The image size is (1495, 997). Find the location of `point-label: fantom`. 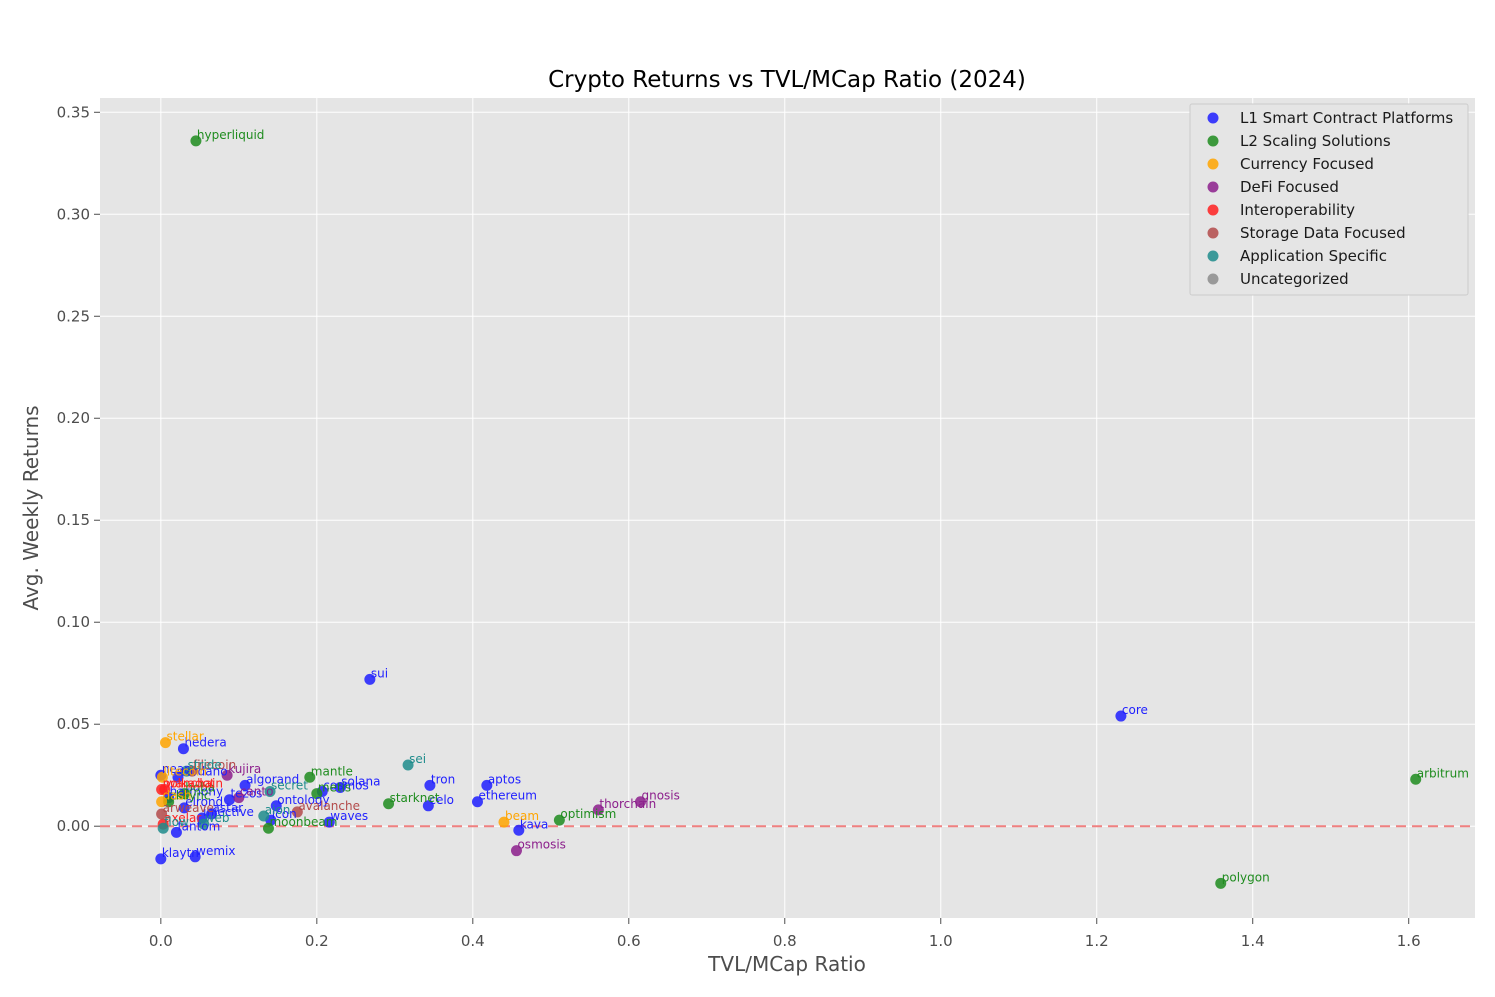

point-label: fantom is located at coordinates (198, 826).